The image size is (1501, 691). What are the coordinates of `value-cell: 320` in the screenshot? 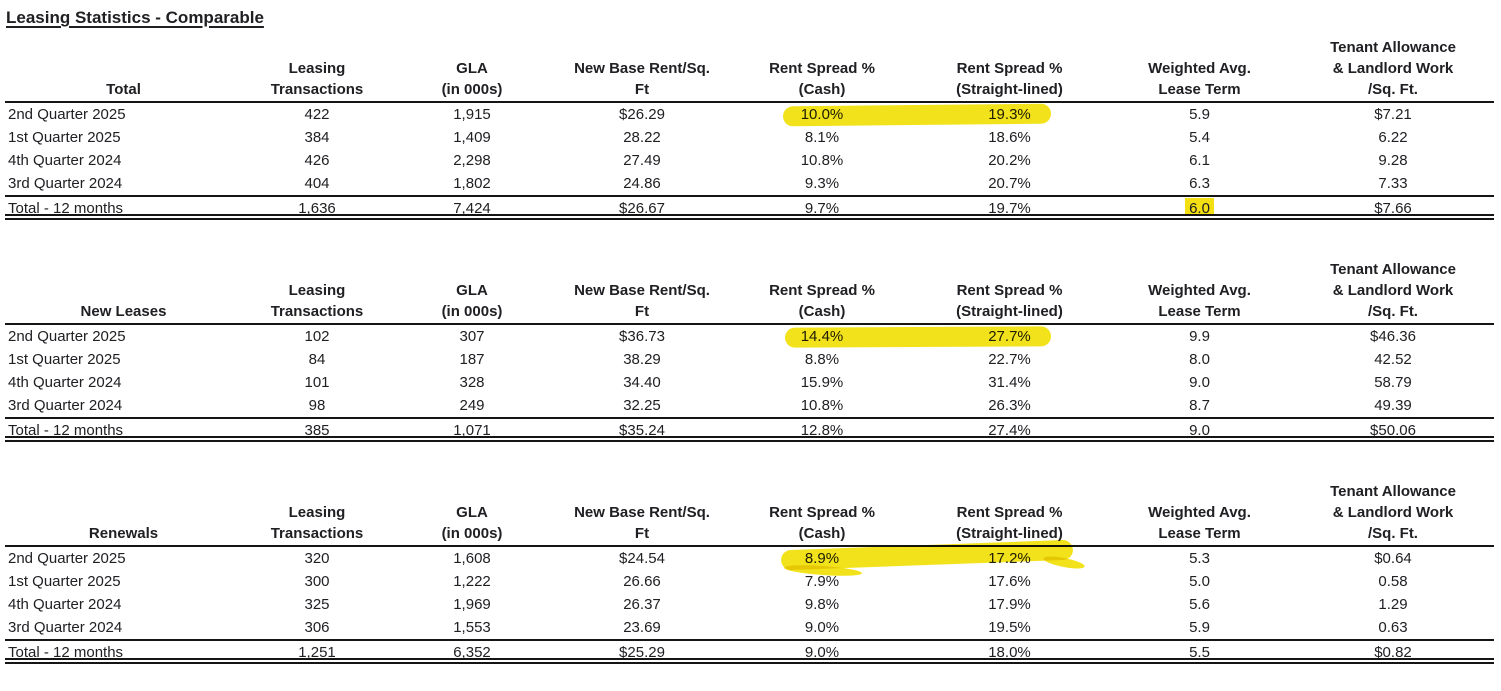 It's located at (317, 558).